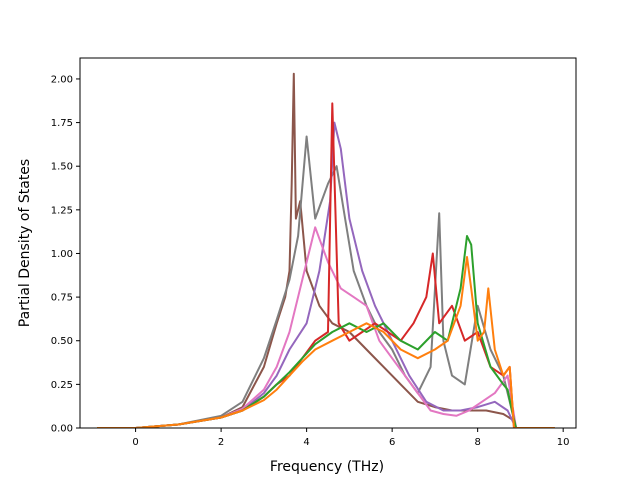 The height and width of the screenshot is (480, 640). I want to click on x-tick-label: 4, so click(306, 442).